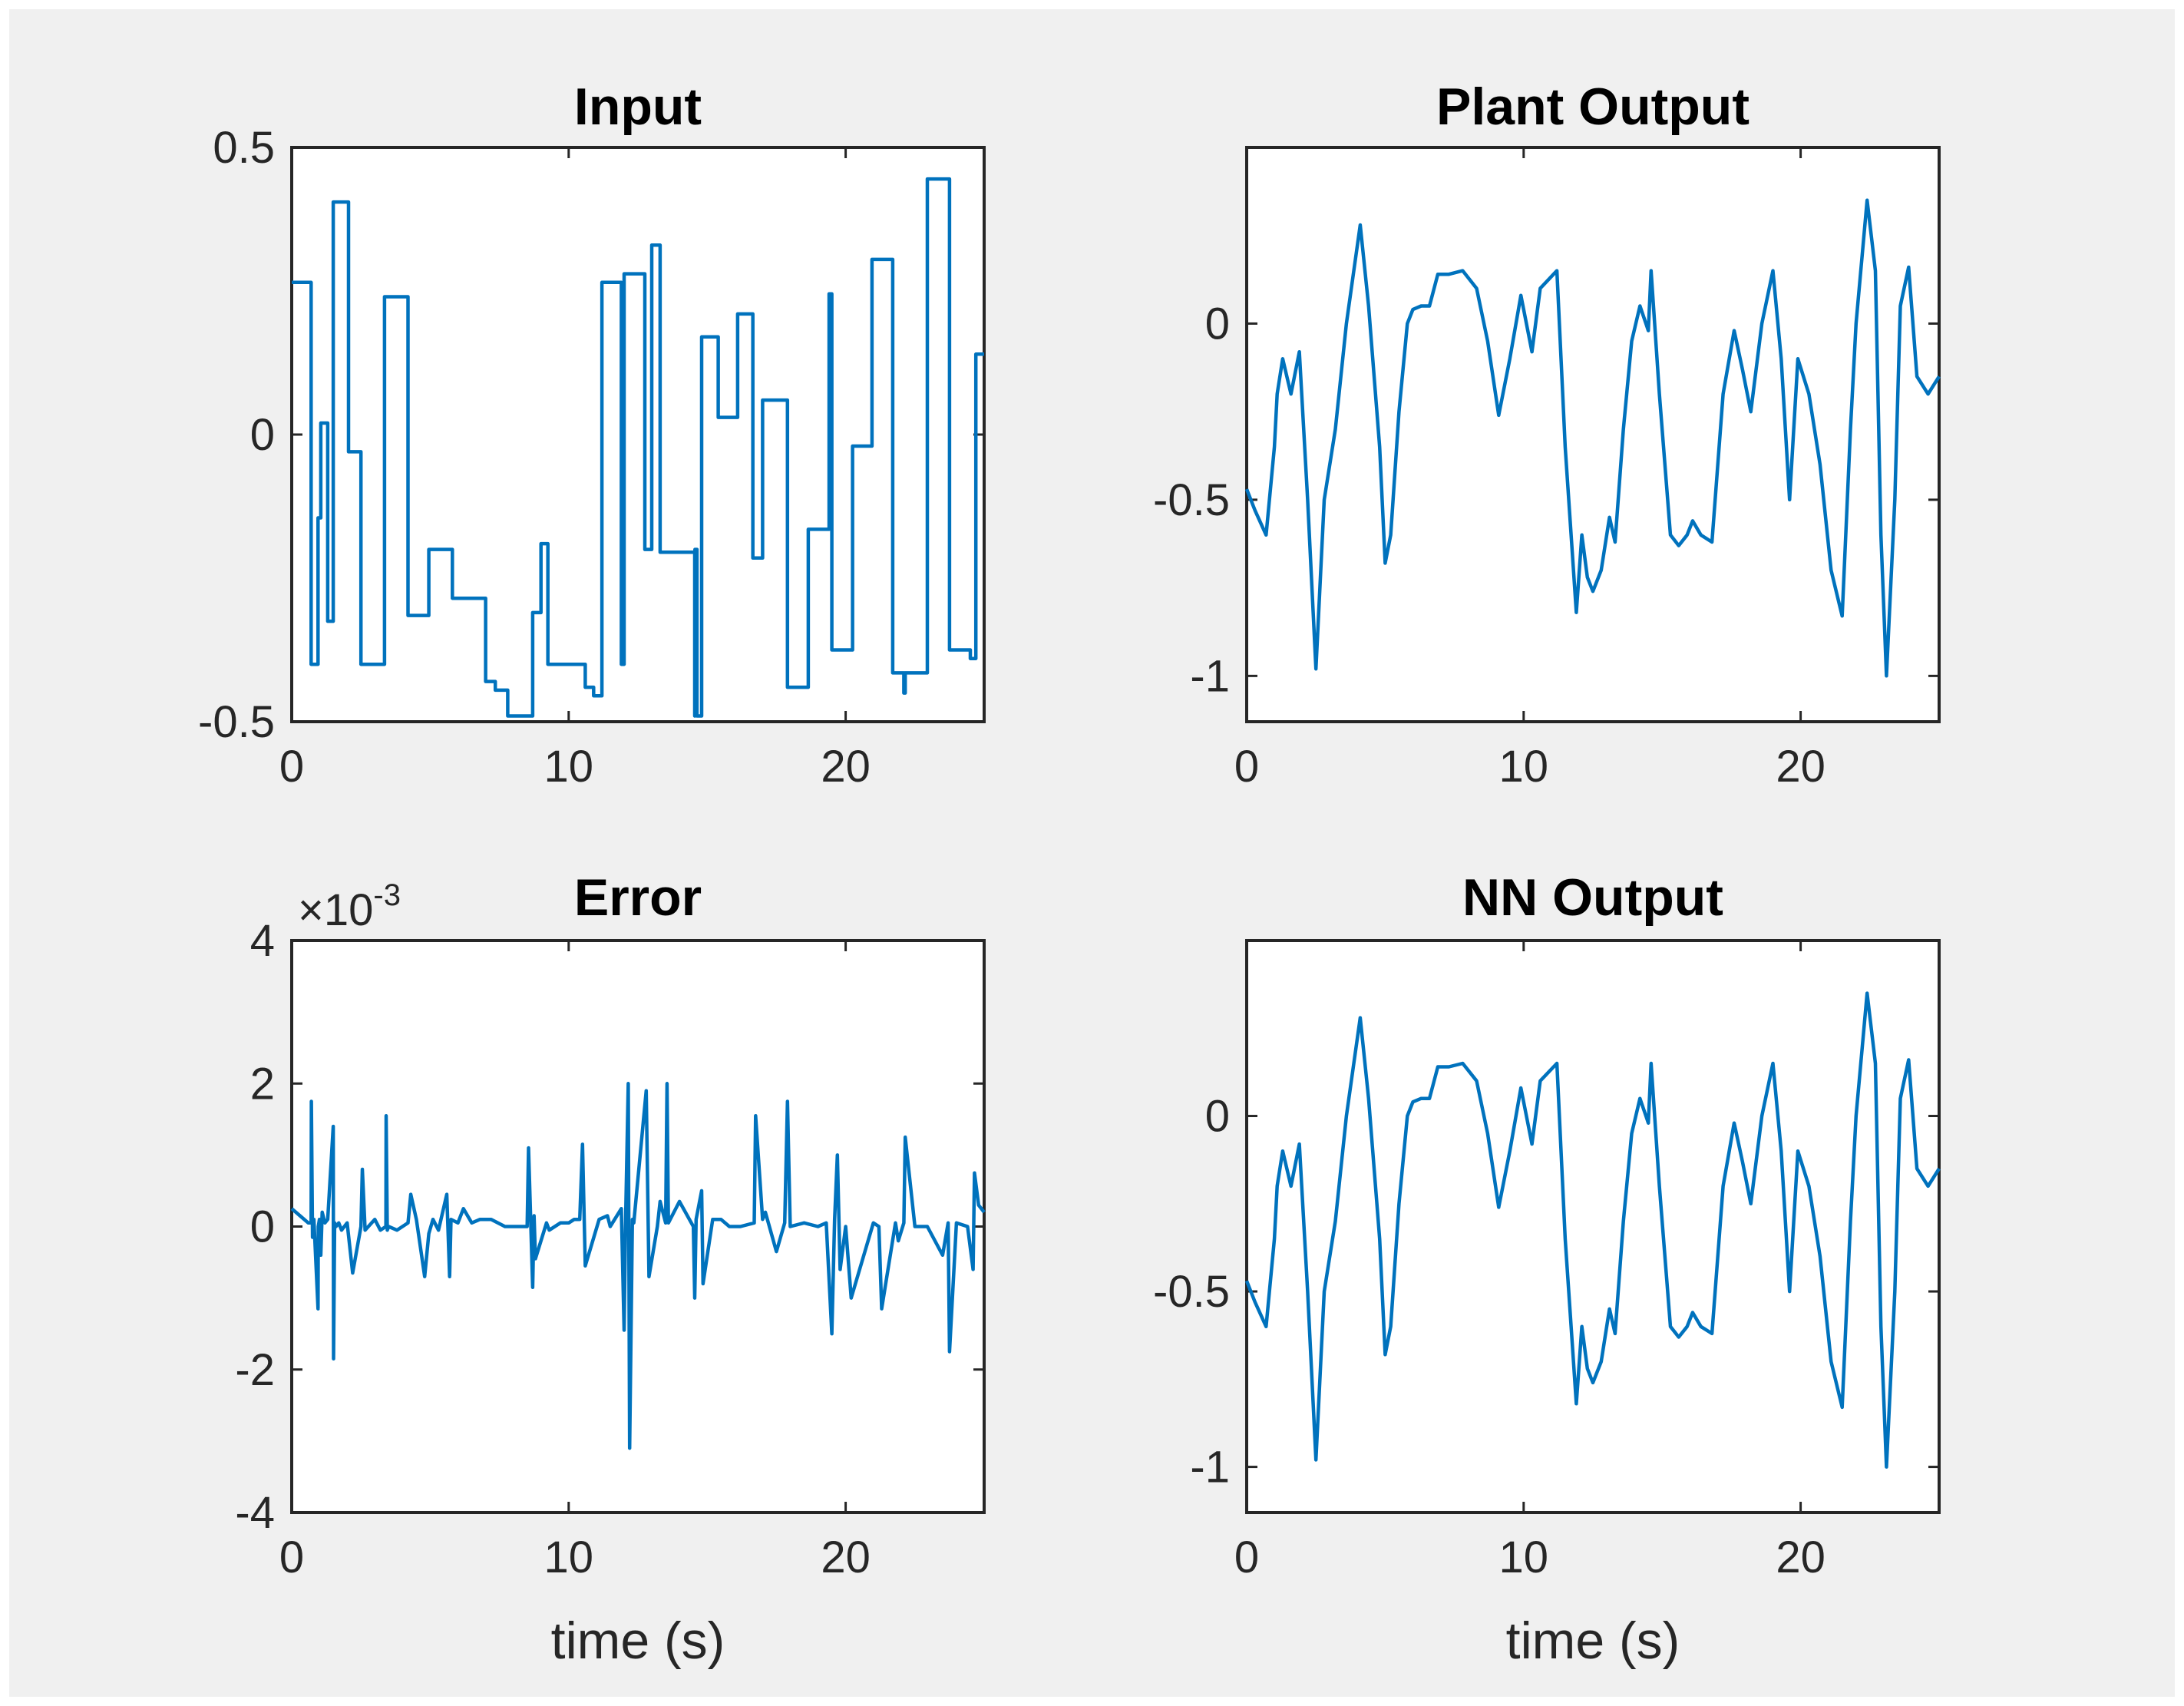  What do you see at coordinates (638, 1266) in the screenshot?
I see `series-error` at bounding box center [638, 1266].